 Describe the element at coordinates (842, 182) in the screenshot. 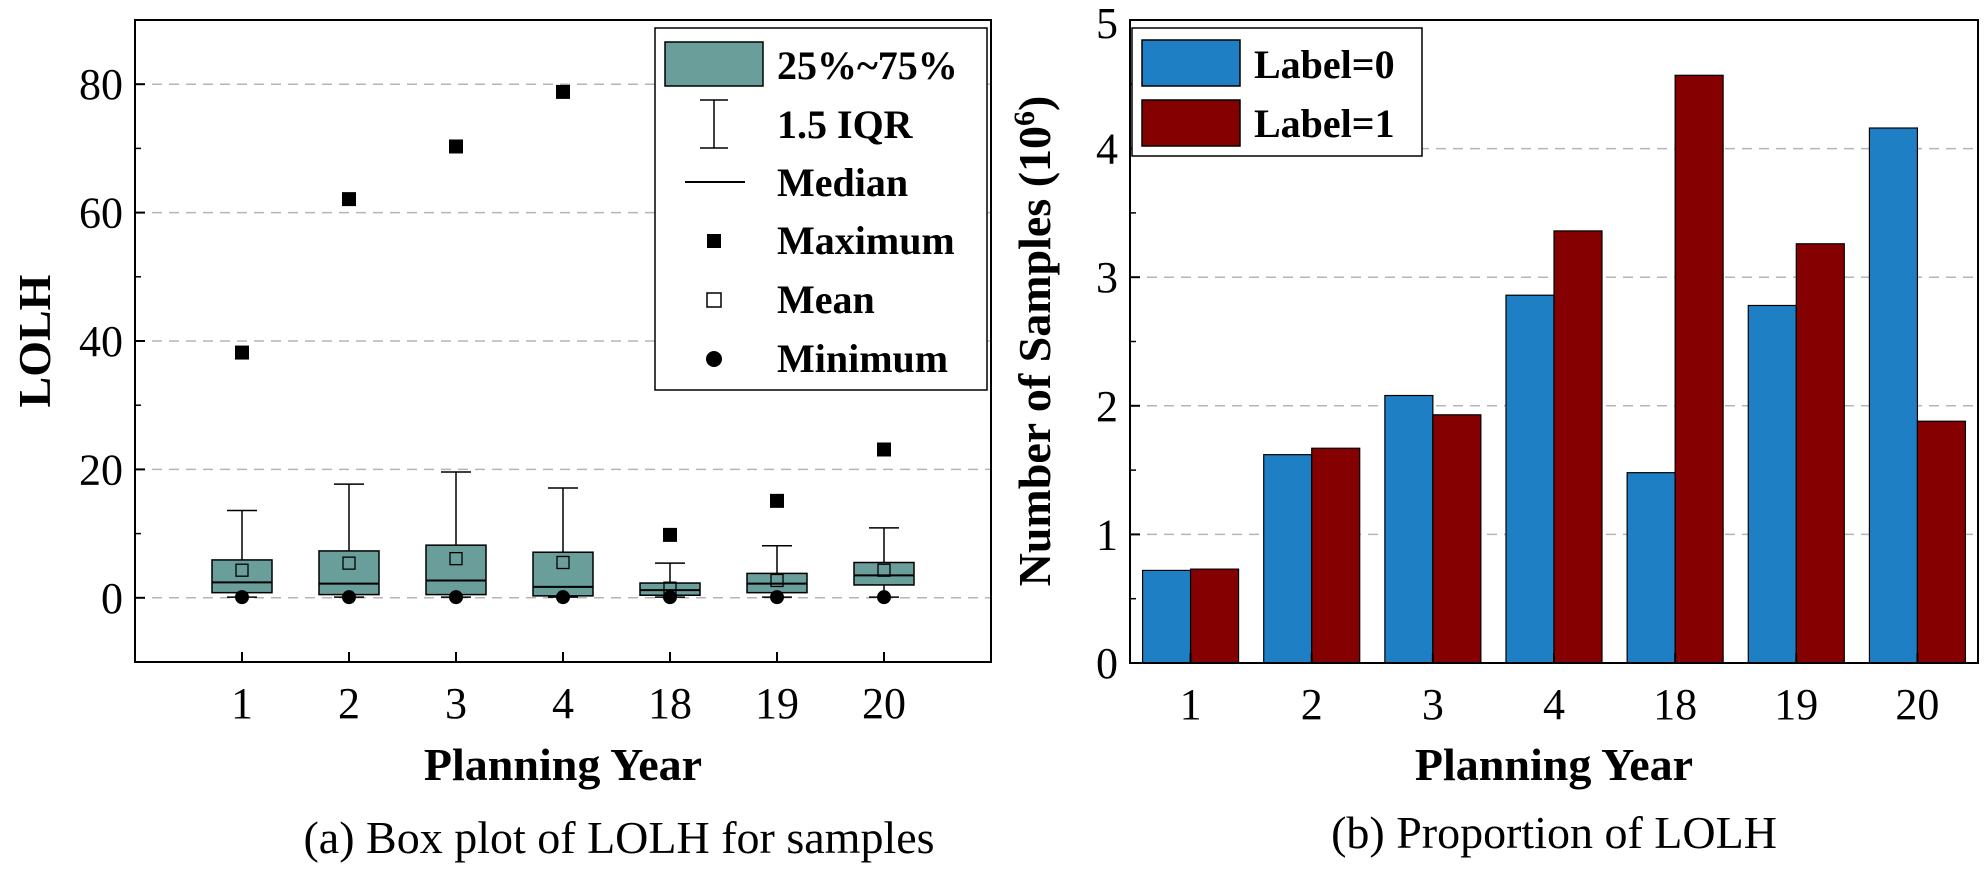

I see `legend-label-median: Median` at that location.